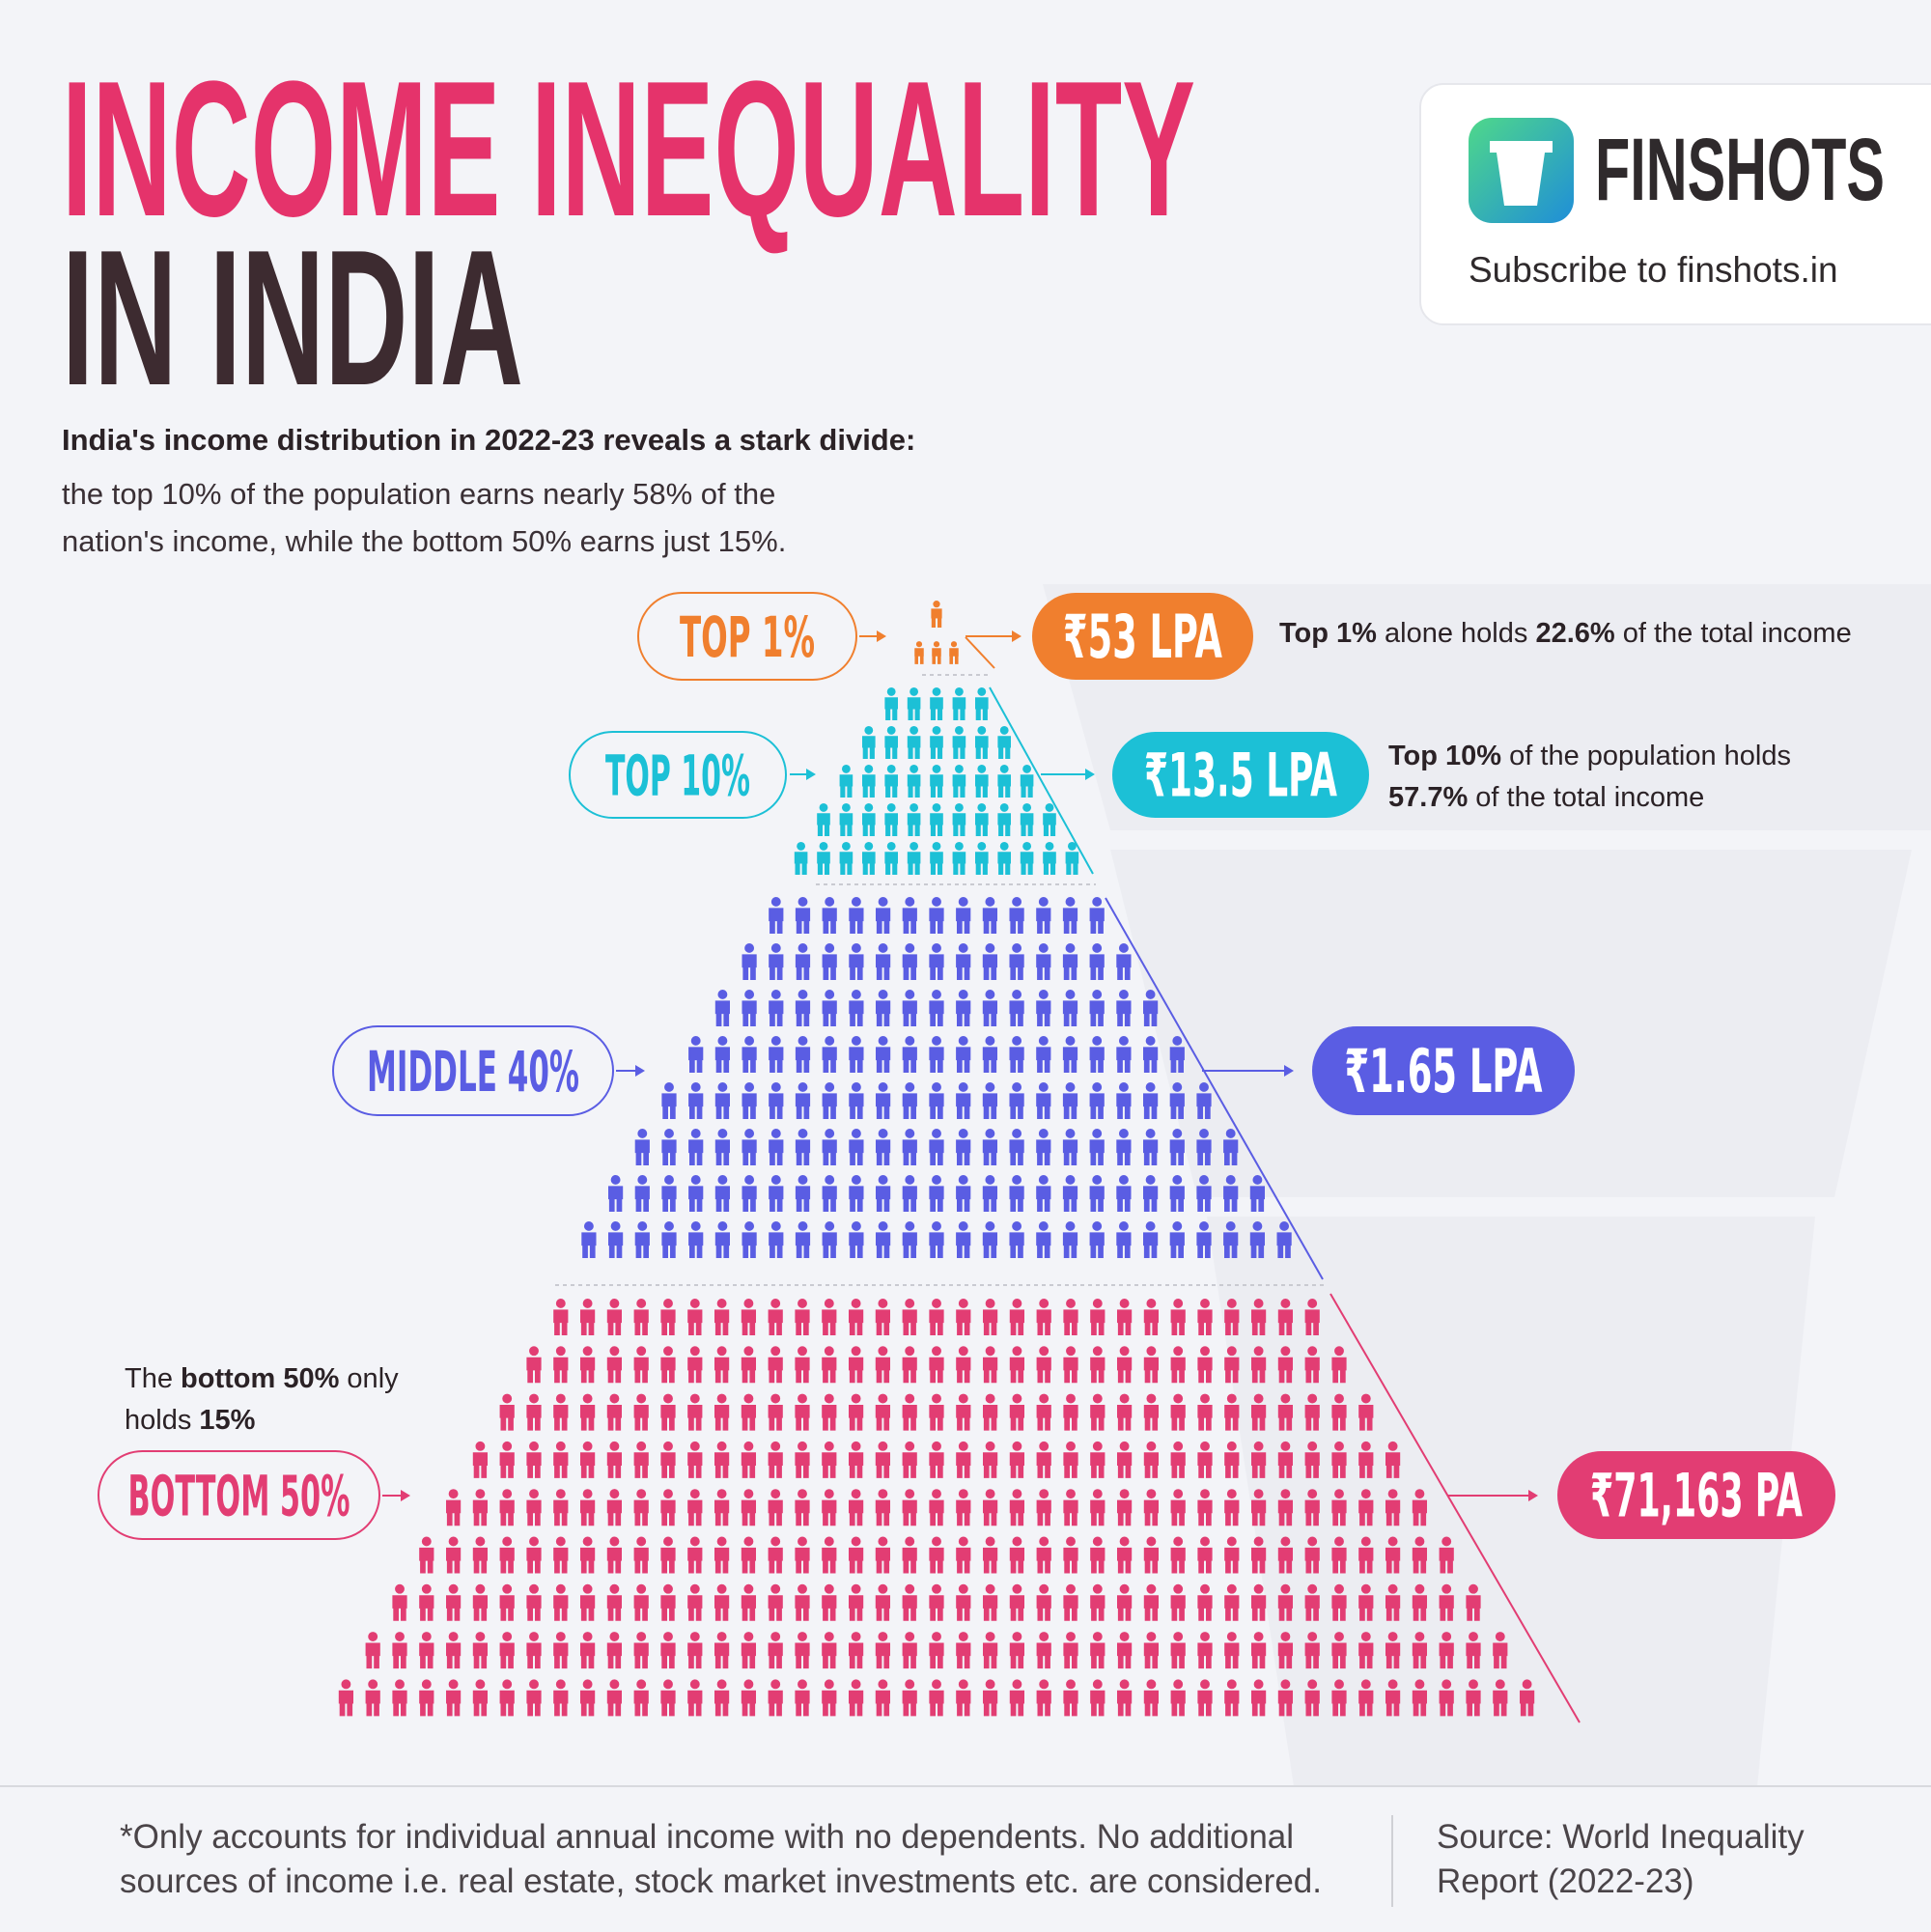 The image size is (1931, 1932). What do you see at coordinates (265, 1399) in the screenshot?
I see `note-text: only holds` at bounding box center [265, 1399].